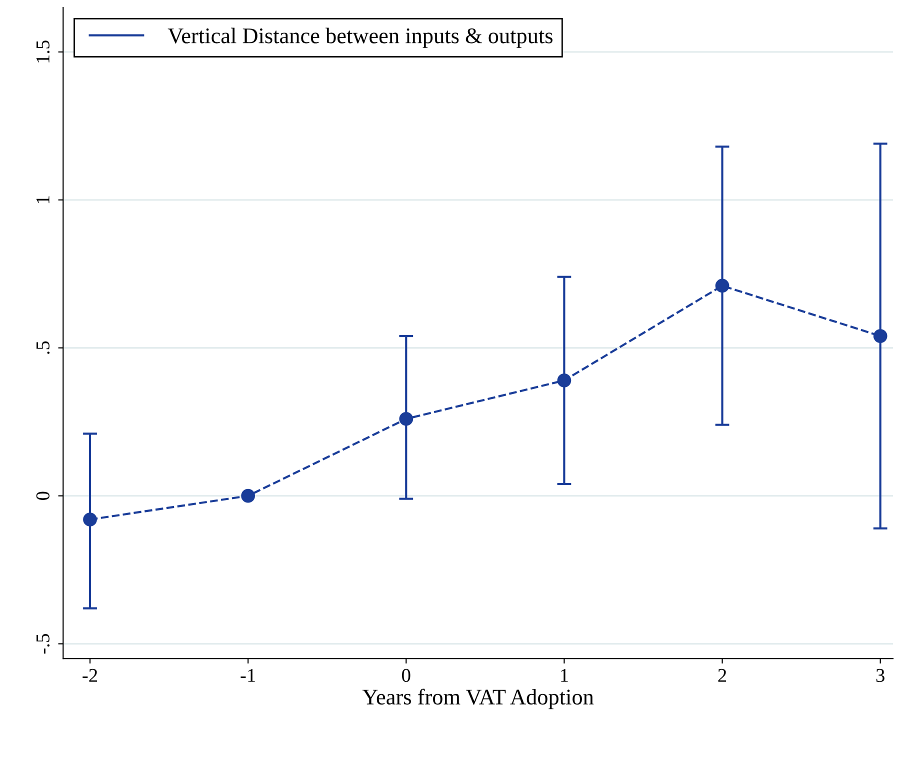 The height and width of the screenshot is (757, 902). Describe the element at coordinates (880, 675) in the screenshot. I see `x-tick-label: 3` at that location.